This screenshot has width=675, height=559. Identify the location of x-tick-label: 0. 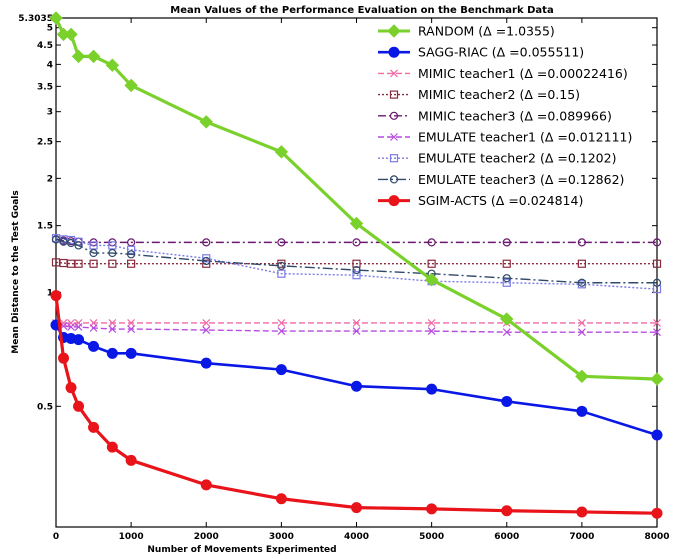
(56, 537).